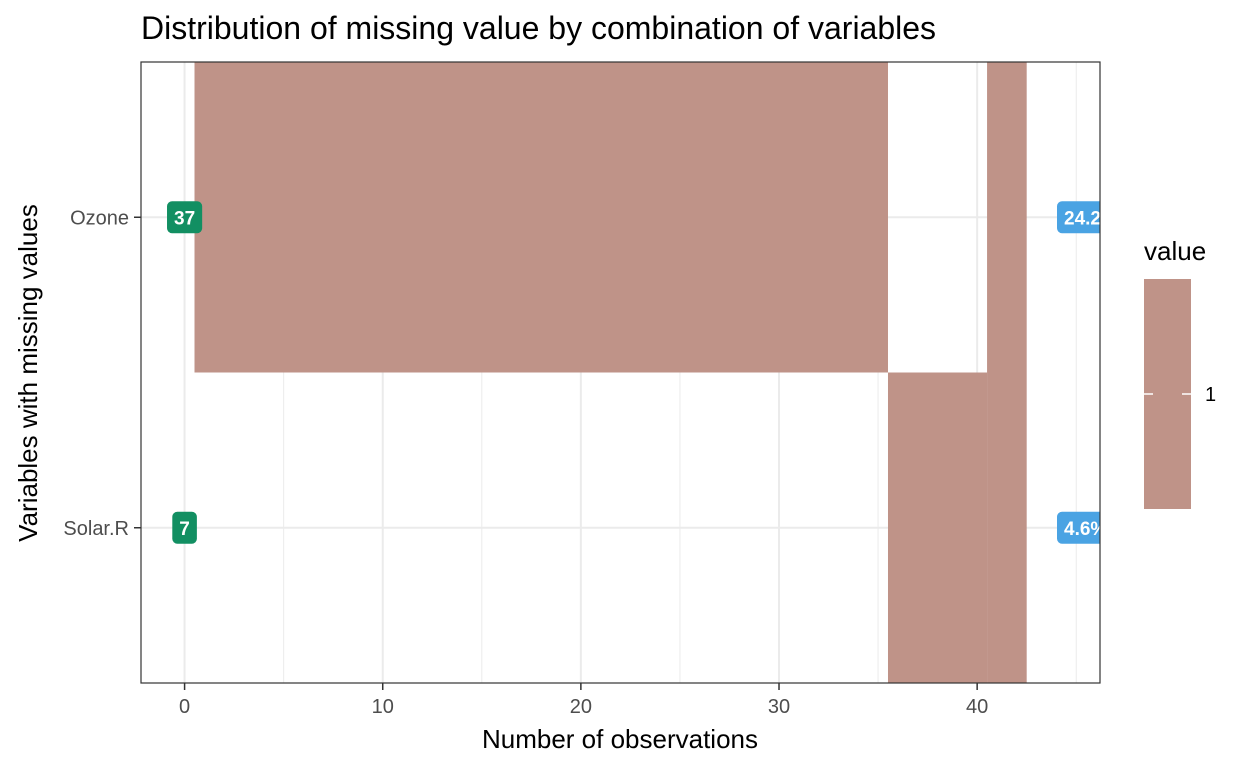 This screenshot has width=1248, height=768. What do you see at coordinates (383, 707) in the screenshot?
I see `x-tick-label: 10` at bounding box center [383, 707].